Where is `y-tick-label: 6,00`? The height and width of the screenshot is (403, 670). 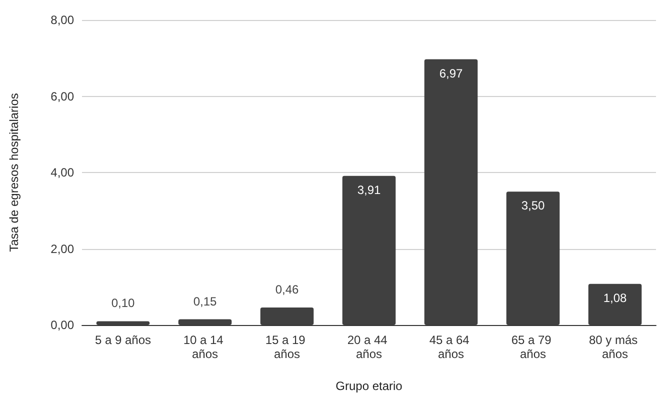 y-tick-label: 6,00 is located at coordinates (62, 96).